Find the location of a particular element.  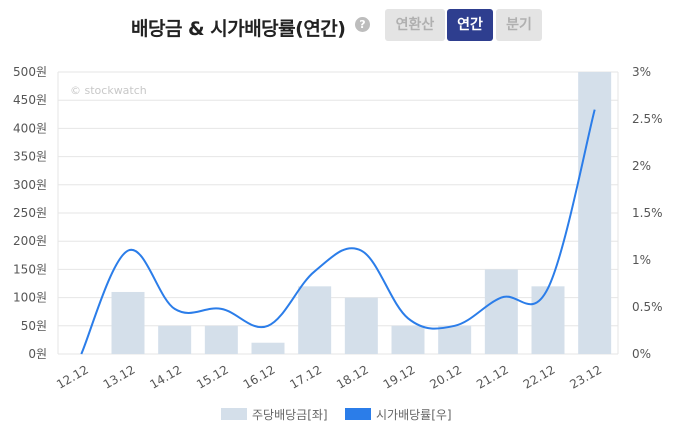

legend-item-dividend: 주당배당금[좌] is located at coordinates (274, 414).